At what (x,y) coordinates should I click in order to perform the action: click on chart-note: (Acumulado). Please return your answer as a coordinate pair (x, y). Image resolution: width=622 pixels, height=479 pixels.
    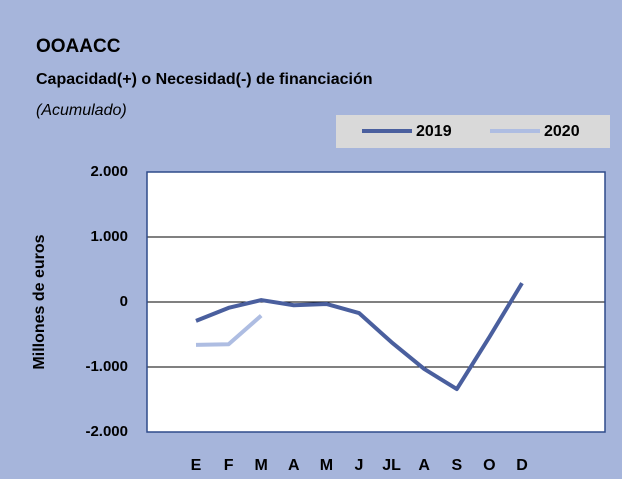
    Looking at the image, I should click on (81, 110).